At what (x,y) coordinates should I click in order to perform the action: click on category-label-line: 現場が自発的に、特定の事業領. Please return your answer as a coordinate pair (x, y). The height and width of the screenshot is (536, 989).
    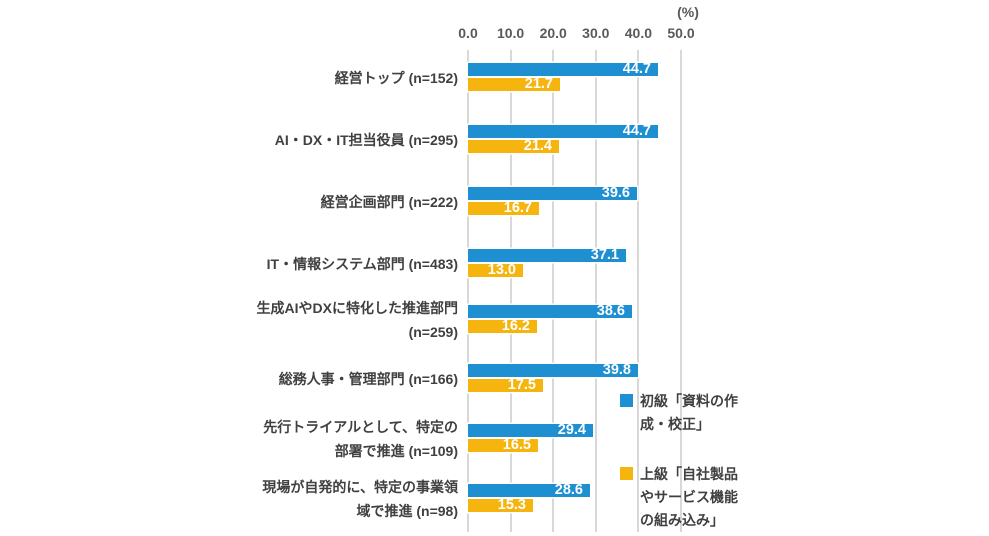
    Looking at the image, I should click on (360, 487).